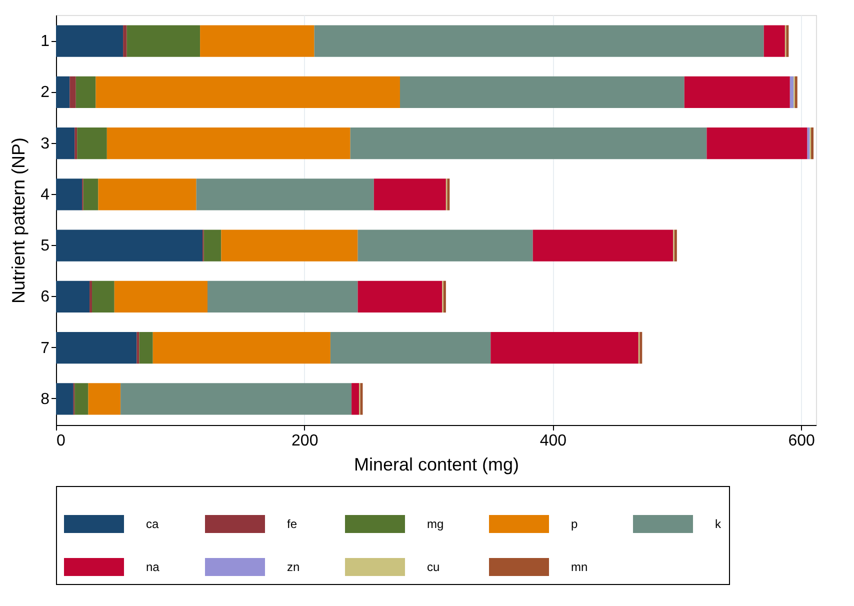 This screenshot has height=606, width=854. What do you see at coordinates (152, 524) in the screenshot?
I see `legend-label: ca` at bounding box center [152, 524].